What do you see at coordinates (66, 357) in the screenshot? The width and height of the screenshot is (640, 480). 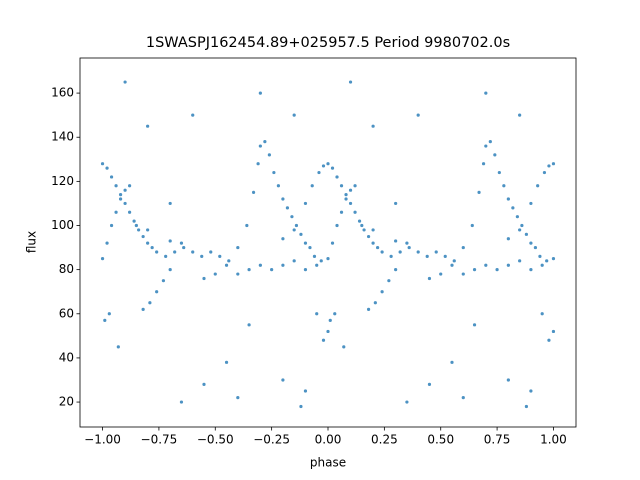 I see `y-tick-label: 40` at bounding box center [66, 357].